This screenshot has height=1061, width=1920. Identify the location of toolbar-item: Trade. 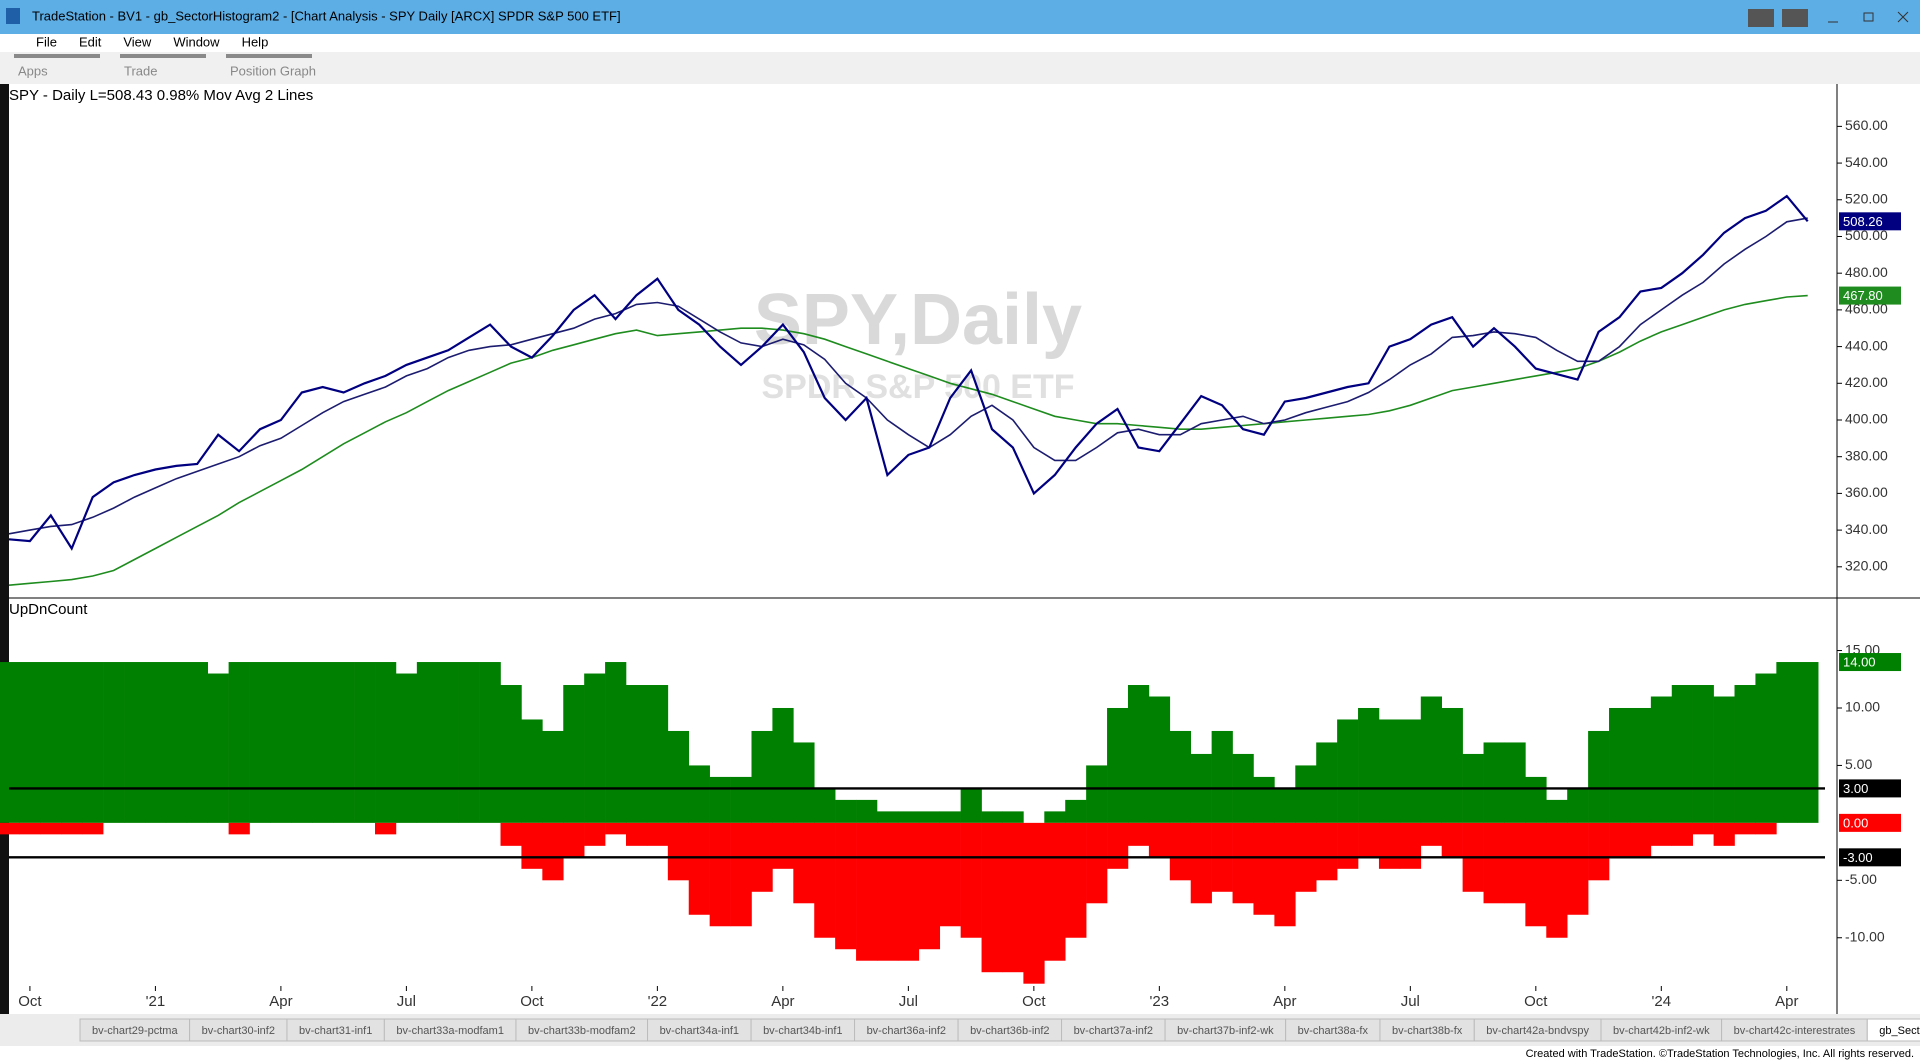
(140, 70).